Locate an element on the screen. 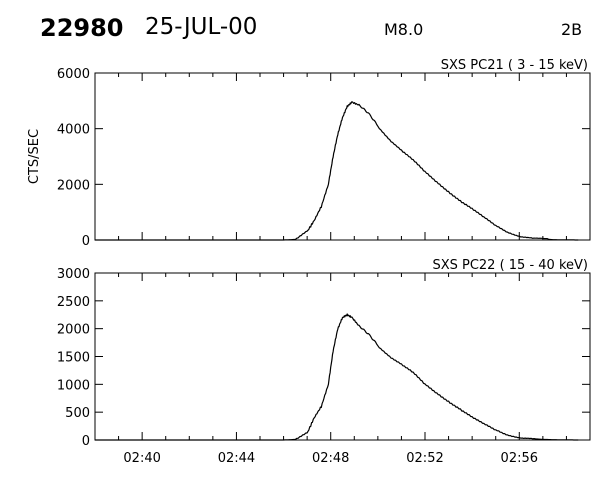 The width and height of the screenshot is (600, 480). panel-title-2: SXS PC22 ( 15 - 40 keV) is located at coordinates (510, 265).